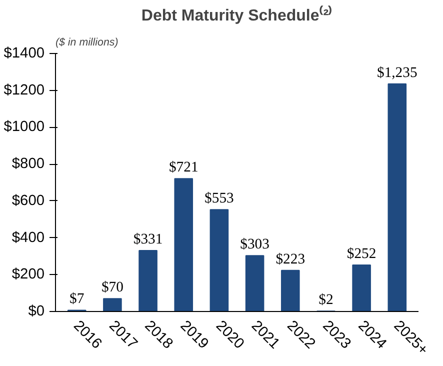 The height and width of the screenshot is (366, 443). What do you see at coordinates (183, 168) in the screenshot?
I see `data-label: $721` at bounding box center [183, 168].